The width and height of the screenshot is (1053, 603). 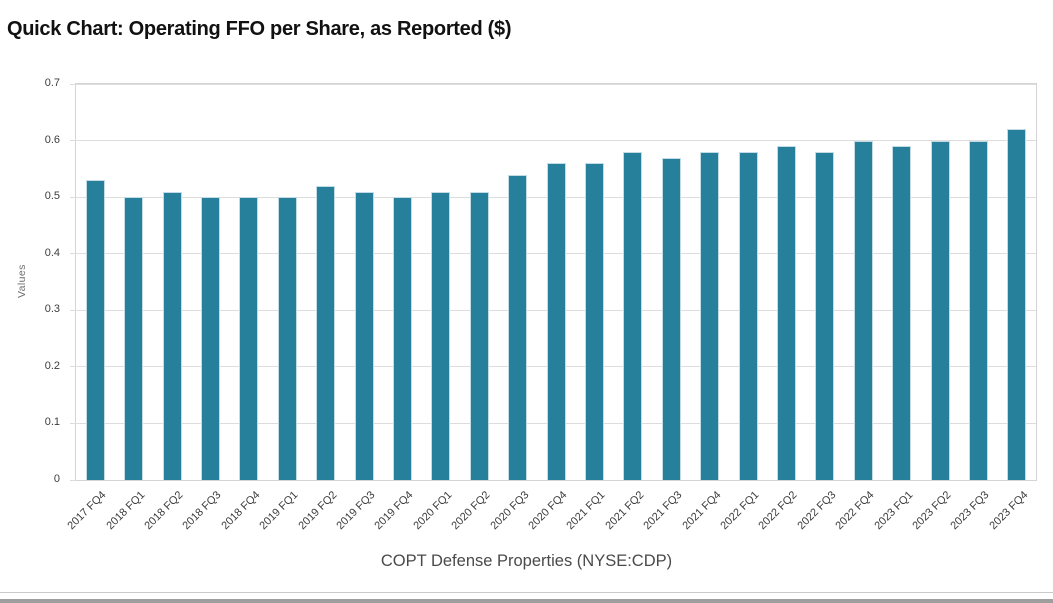 What do you see at coordinates (52, 309) in the screenshot?
I see `y-axis-tick-label: 0.3` at bounding box center [52, 309].